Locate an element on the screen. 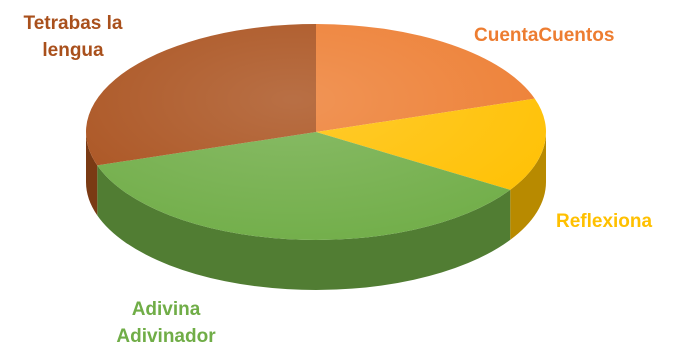  label-reflexiona-line-1: Reflexiona is located at coordinates (604, 221).